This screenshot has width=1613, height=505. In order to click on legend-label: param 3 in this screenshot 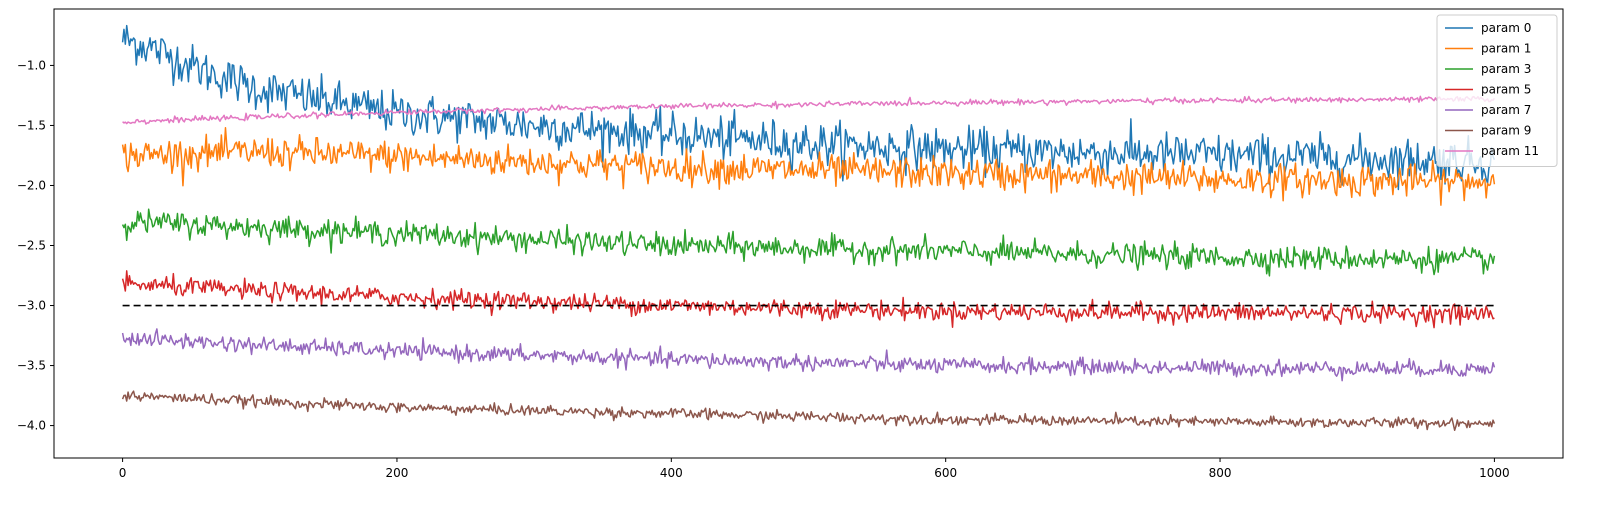, I will do `click(1506, 69)`.